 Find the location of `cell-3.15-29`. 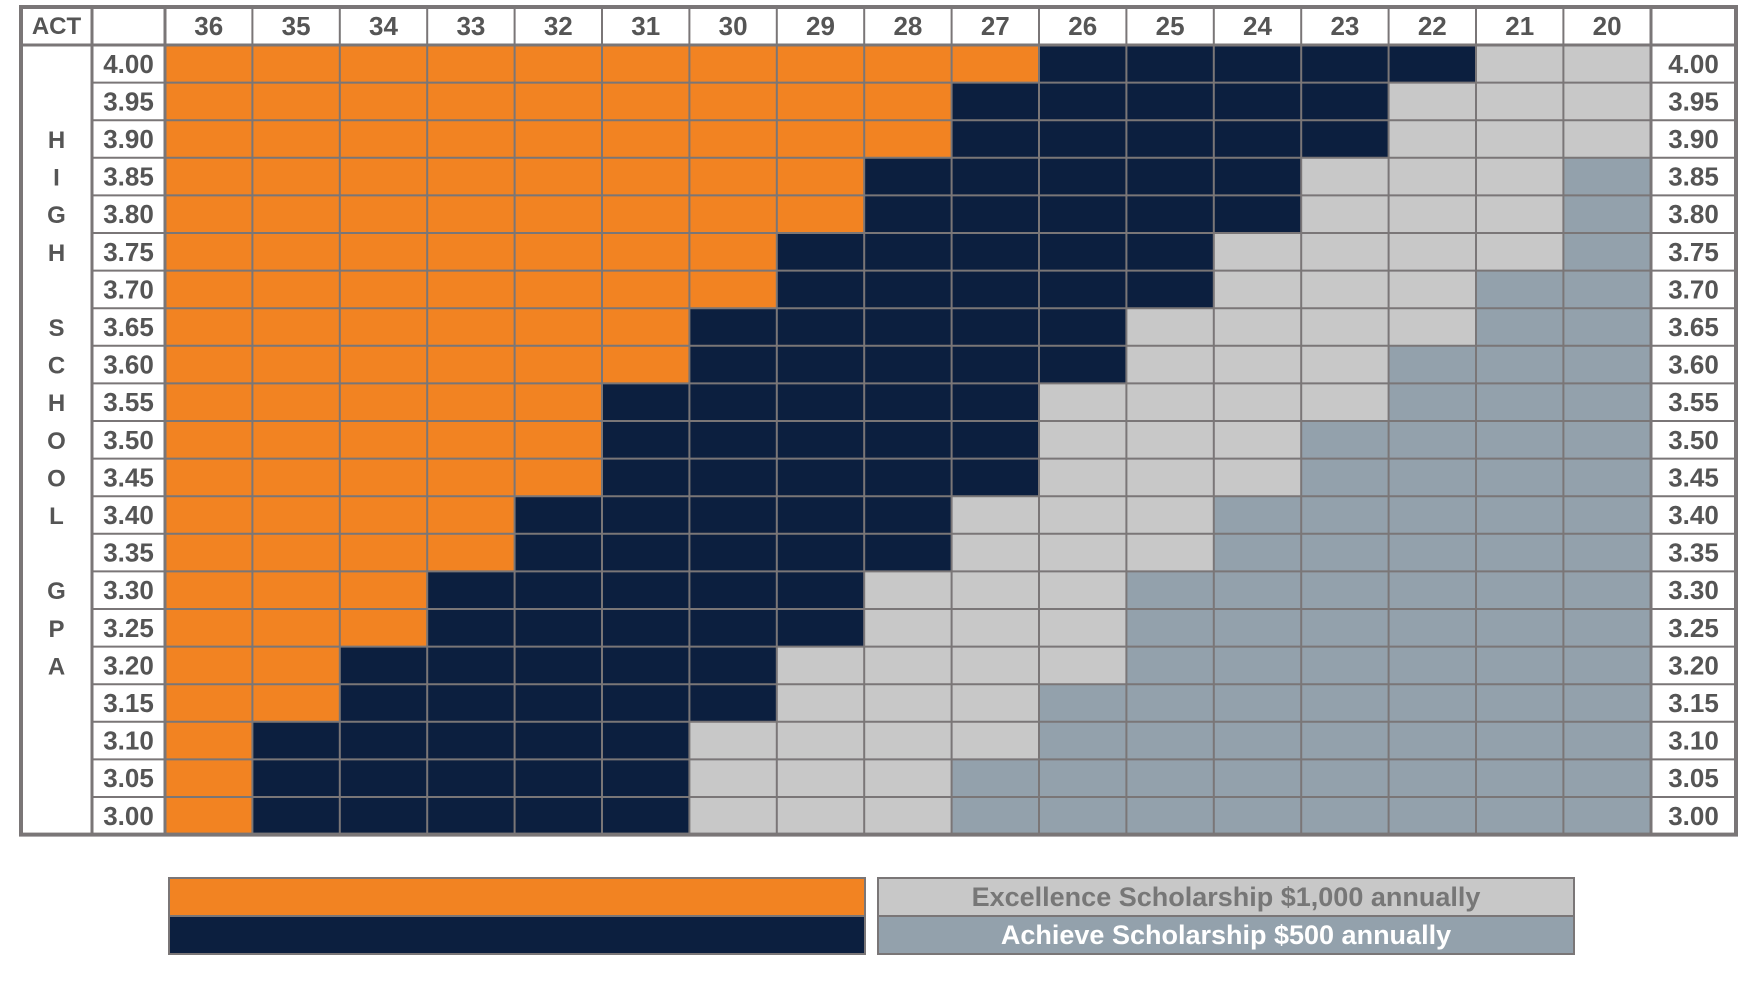

cell-3.15-29 is located at coordinates (820, 703).